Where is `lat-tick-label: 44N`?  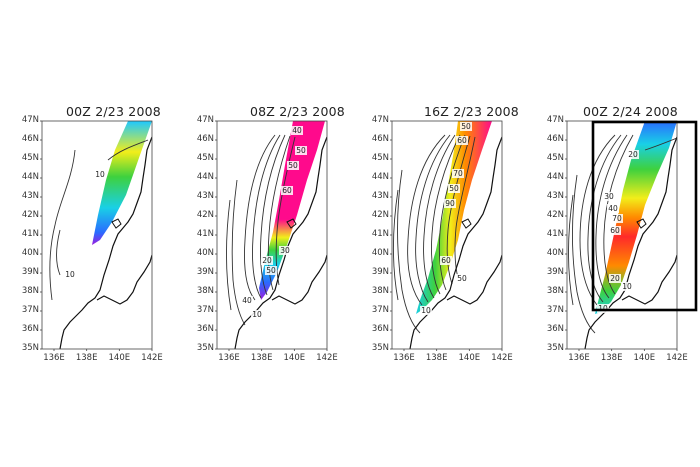
lat-tick-label: 44N is located at coordinates (380, 177).